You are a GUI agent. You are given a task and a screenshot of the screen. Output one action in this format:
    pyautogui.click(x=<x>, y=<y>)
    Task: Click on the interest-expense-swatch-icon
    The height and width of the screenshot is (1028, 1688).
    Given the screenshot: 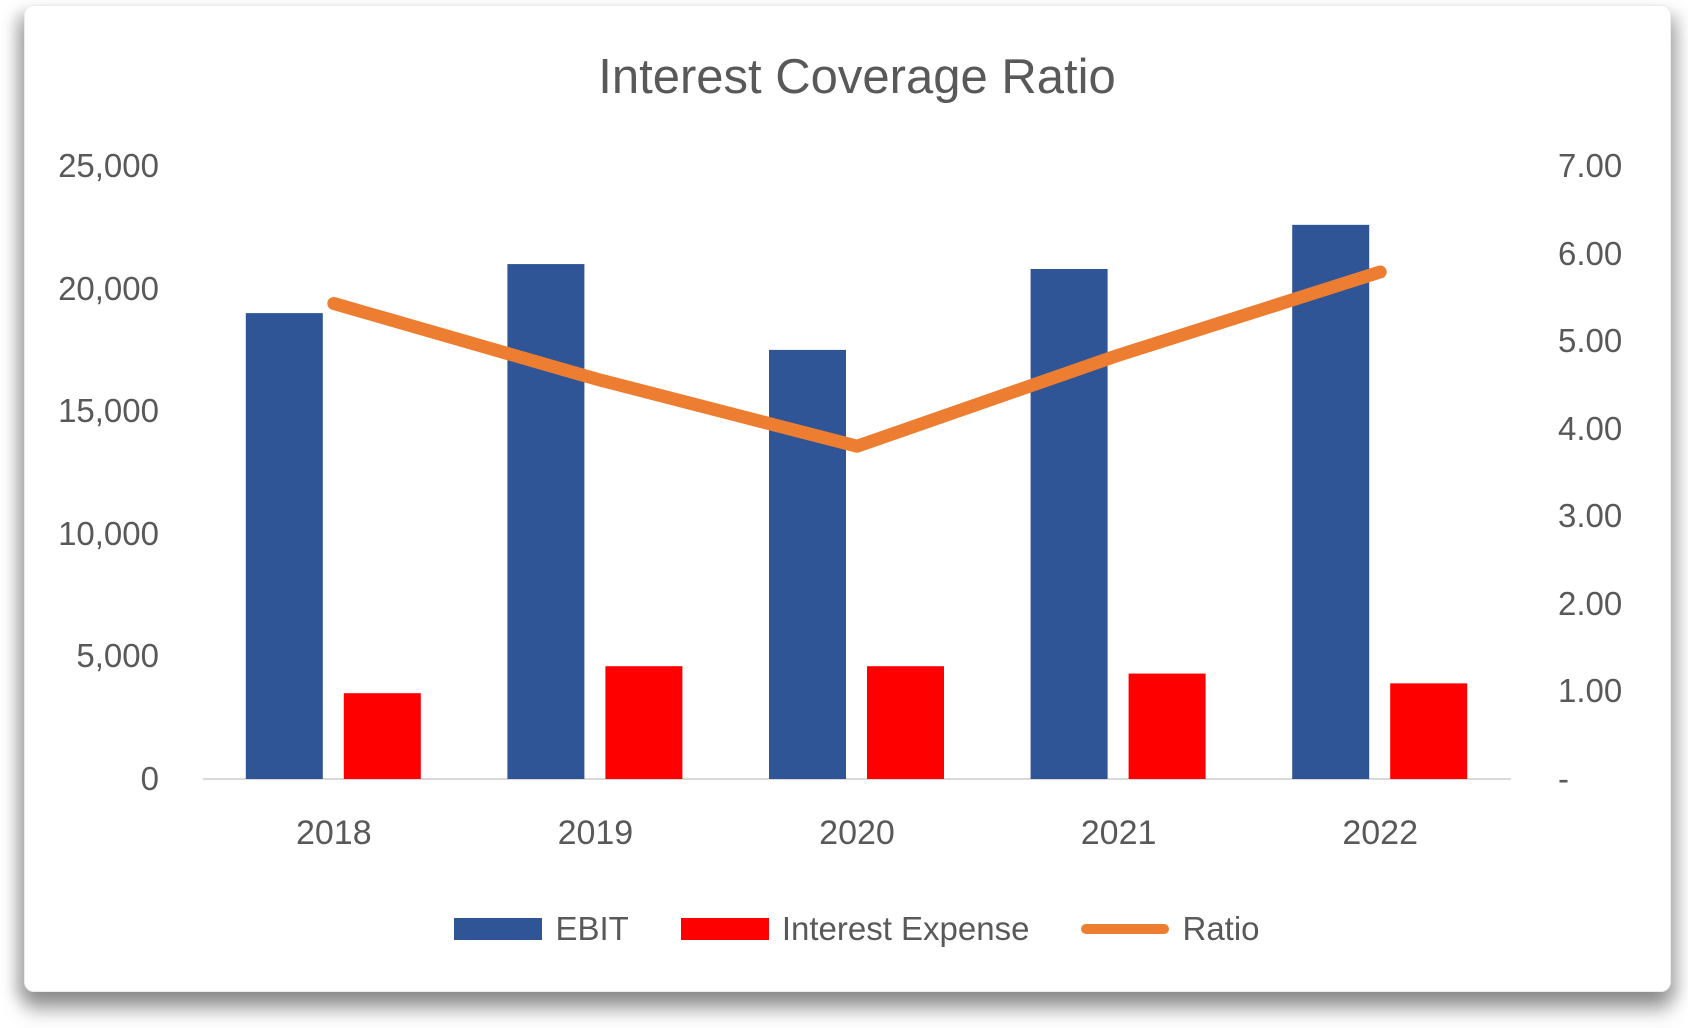 What is the action you would take?
    pyautogui.click(x=724, y=929)
    